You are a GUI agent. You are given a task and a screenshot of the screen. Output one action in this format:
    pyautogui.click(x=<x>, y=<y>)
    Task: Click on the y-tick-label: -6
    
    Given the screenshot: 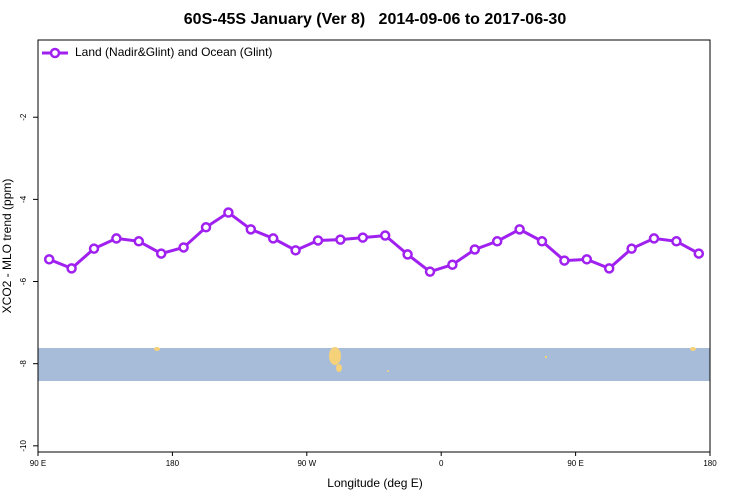 What is the action you would take?
    pyautogui.click(x=23, y=281)
    